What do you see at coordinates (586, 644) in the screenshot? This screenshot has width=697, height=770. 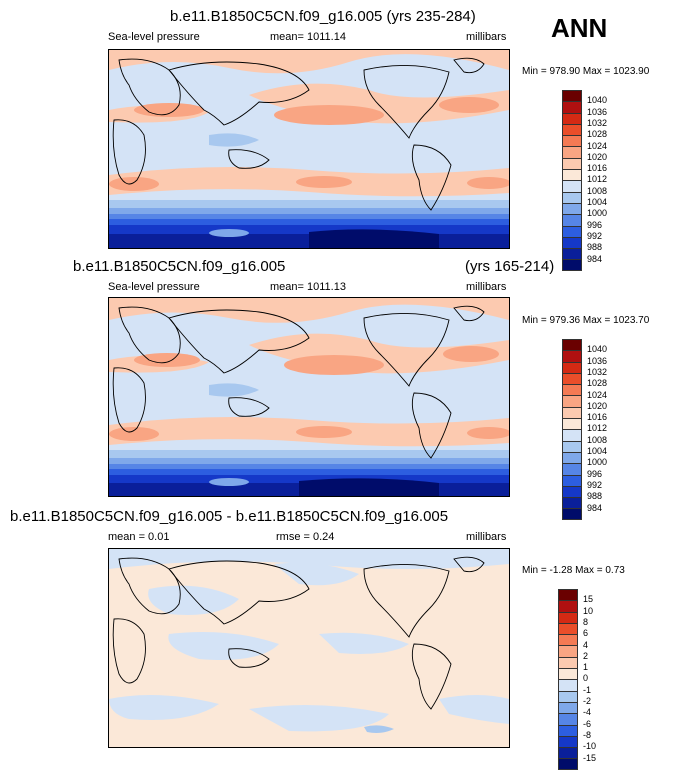 I see `colorbar-label: 4` at bounding box center [586, 644].